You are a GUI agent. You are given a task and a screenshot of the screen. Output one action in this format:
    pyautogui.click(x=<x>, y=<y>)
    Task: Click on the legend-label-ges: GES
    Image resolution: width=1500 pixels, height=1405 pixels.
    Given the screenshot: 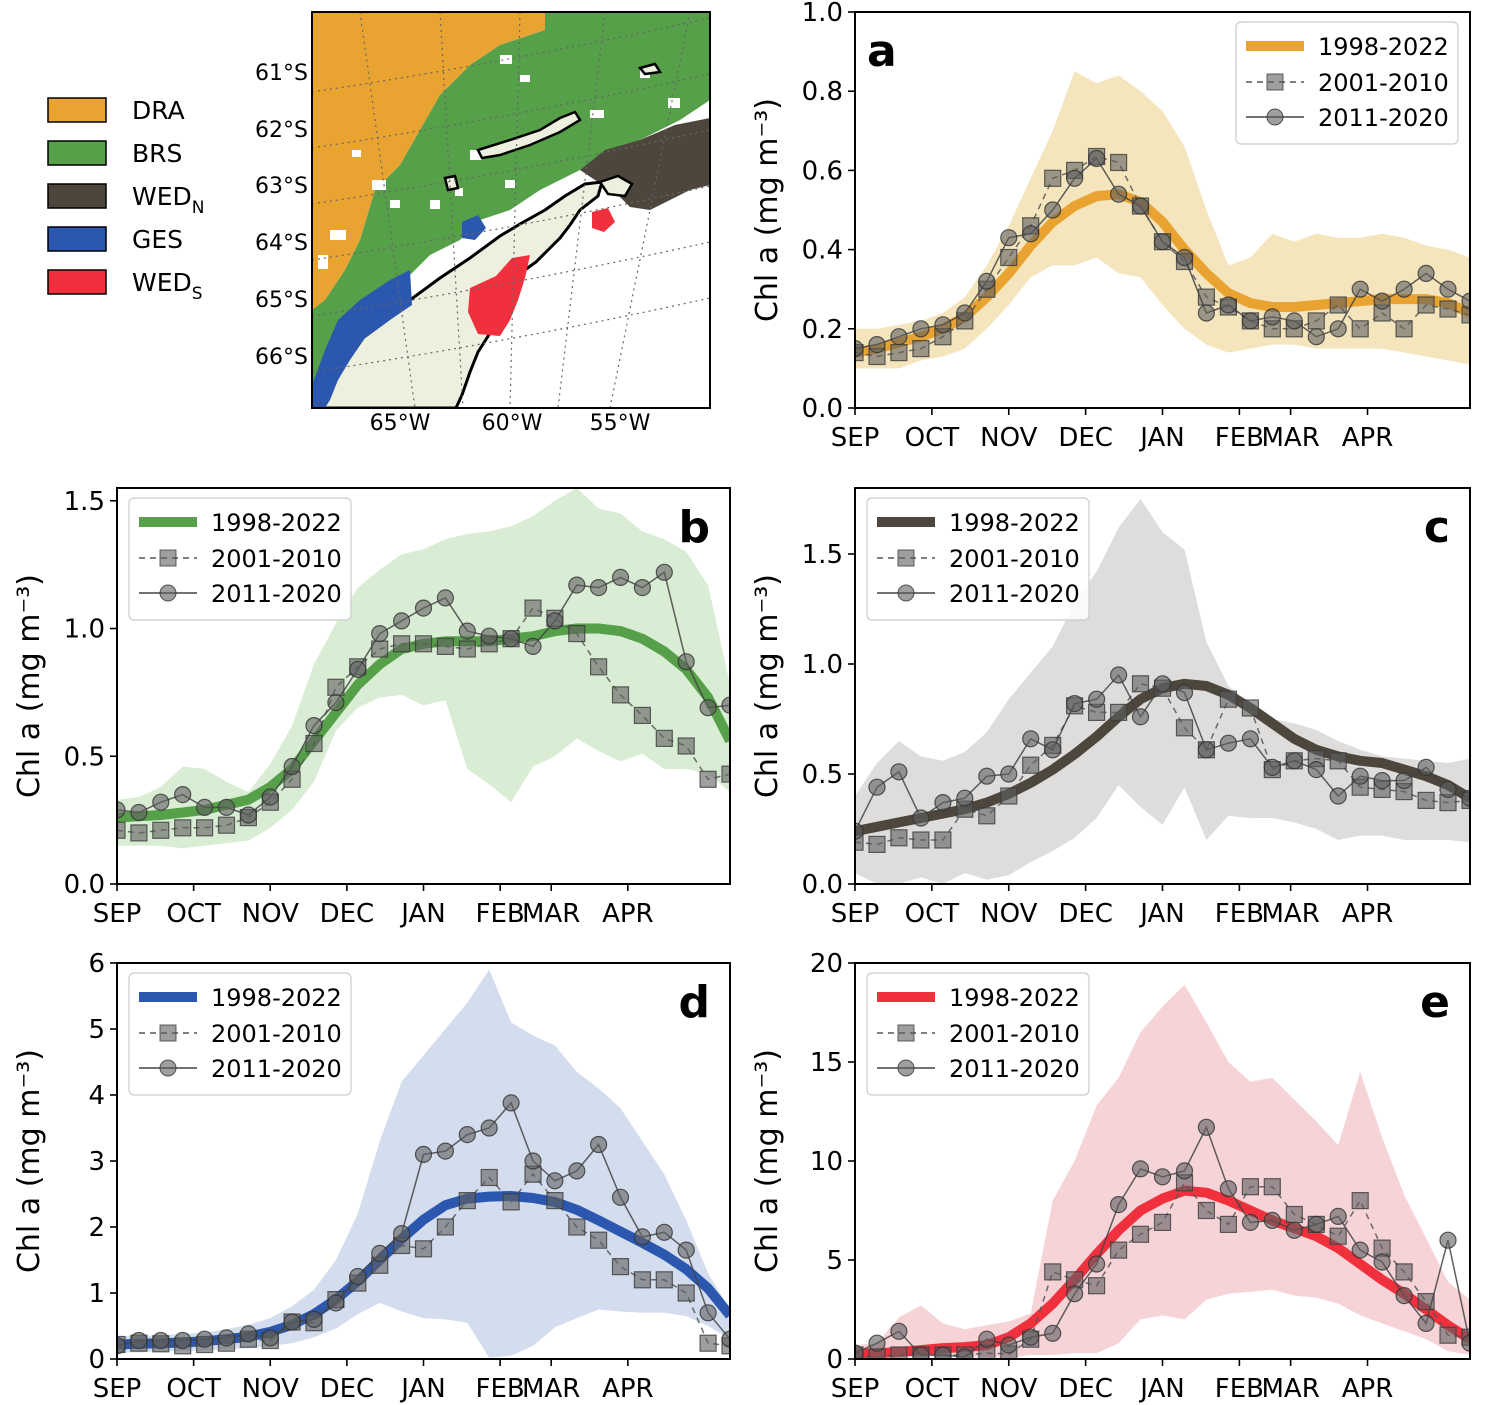 What is the action you would take?
    pyautogui.click(x=157, y=239)
    